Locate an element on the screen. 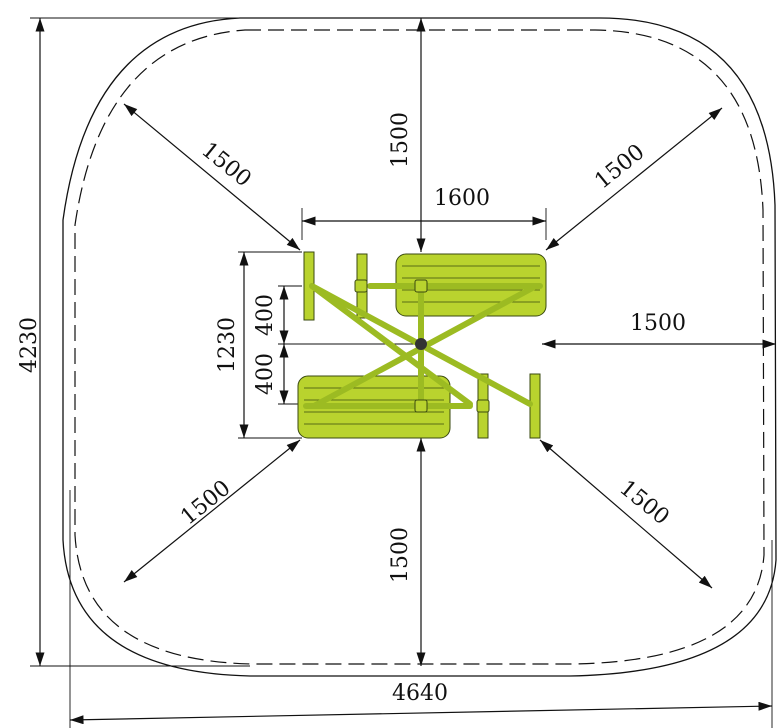 This screenshot has width=784, height=728. overall-width-dimension-line is located at coordinates (421, 713).